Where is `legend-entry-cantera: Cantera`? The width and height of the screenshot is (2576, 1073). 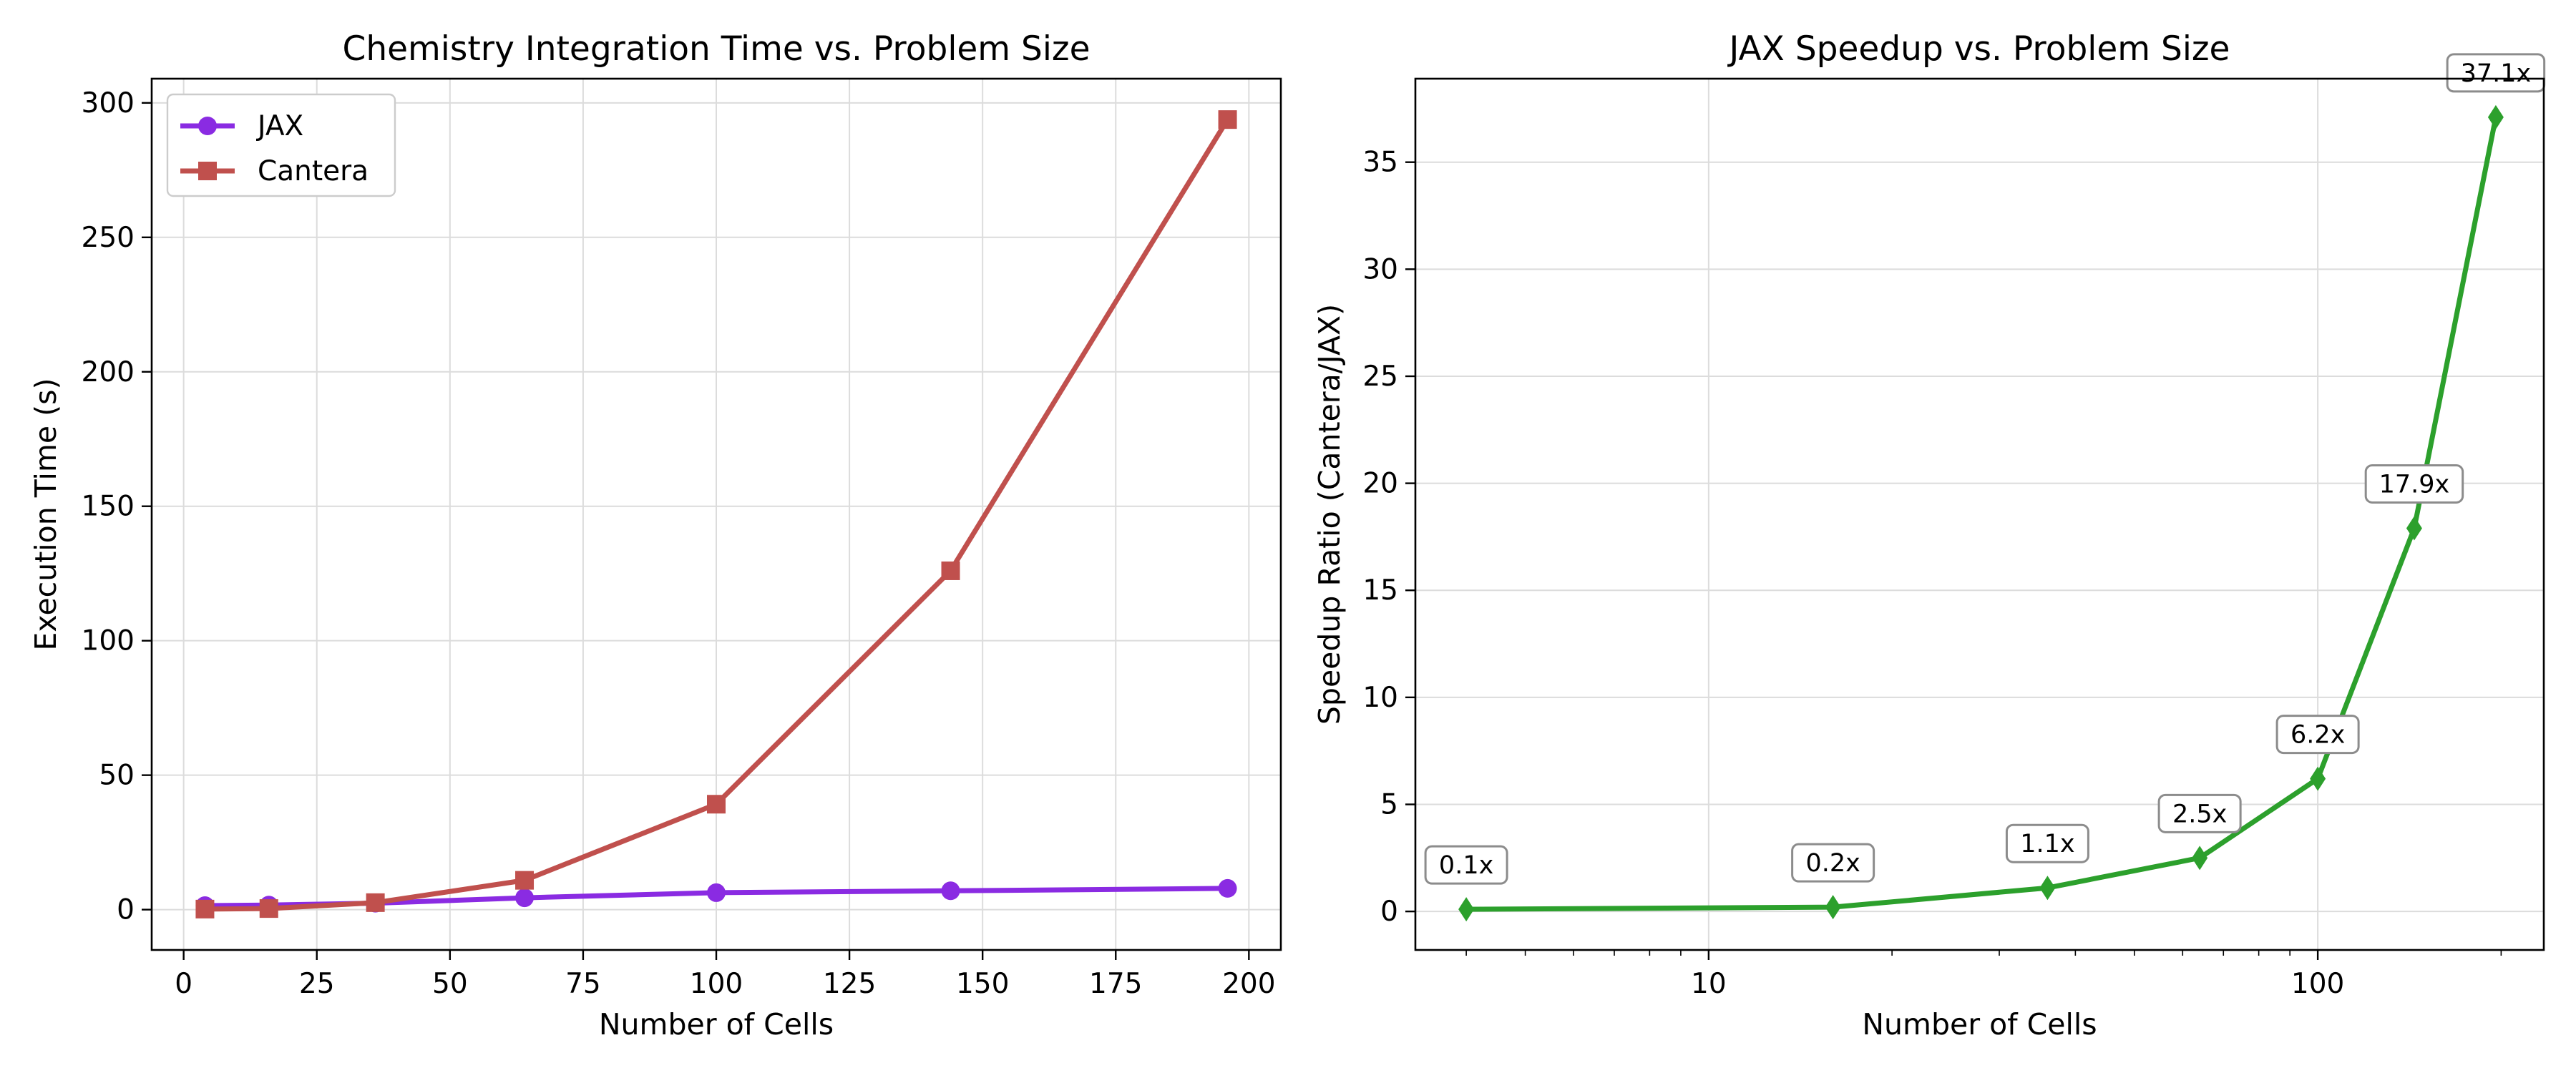
legend-entry-cantera: Cantera is located at coordinates (274, 171).